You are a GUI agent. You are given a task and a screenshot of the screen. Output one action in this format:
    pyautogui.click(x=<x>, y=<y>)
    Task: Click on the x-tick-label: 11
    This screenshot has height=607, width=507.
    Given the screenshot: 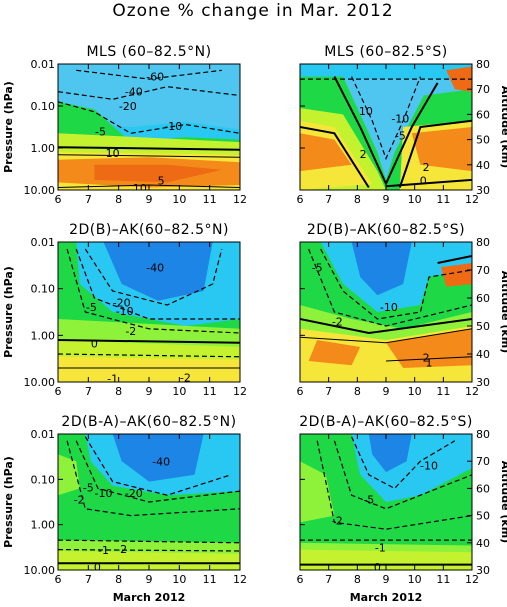 What is the action you would take?
    pyautogui.click(x=210, y=391)
    